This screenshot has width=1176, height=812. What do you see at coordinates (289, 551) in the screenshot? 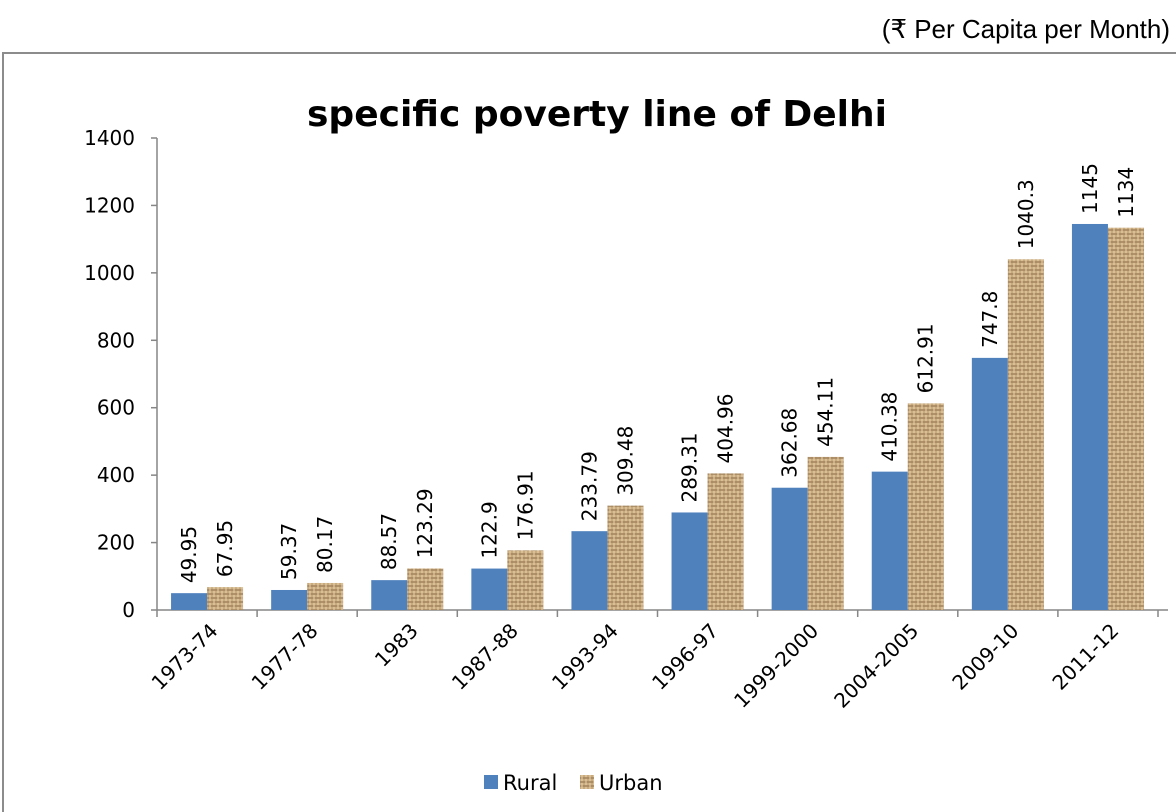
I see `data-label-rural: 59.37` at bounding box center [289, 551].